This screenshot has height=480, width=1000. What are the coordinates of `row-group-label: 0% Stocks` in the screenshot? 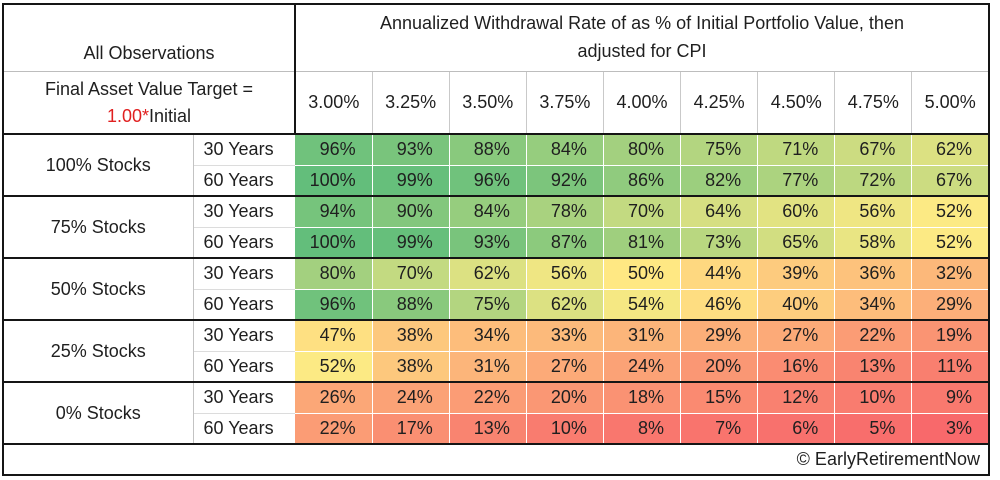 It's located at (98, 412).